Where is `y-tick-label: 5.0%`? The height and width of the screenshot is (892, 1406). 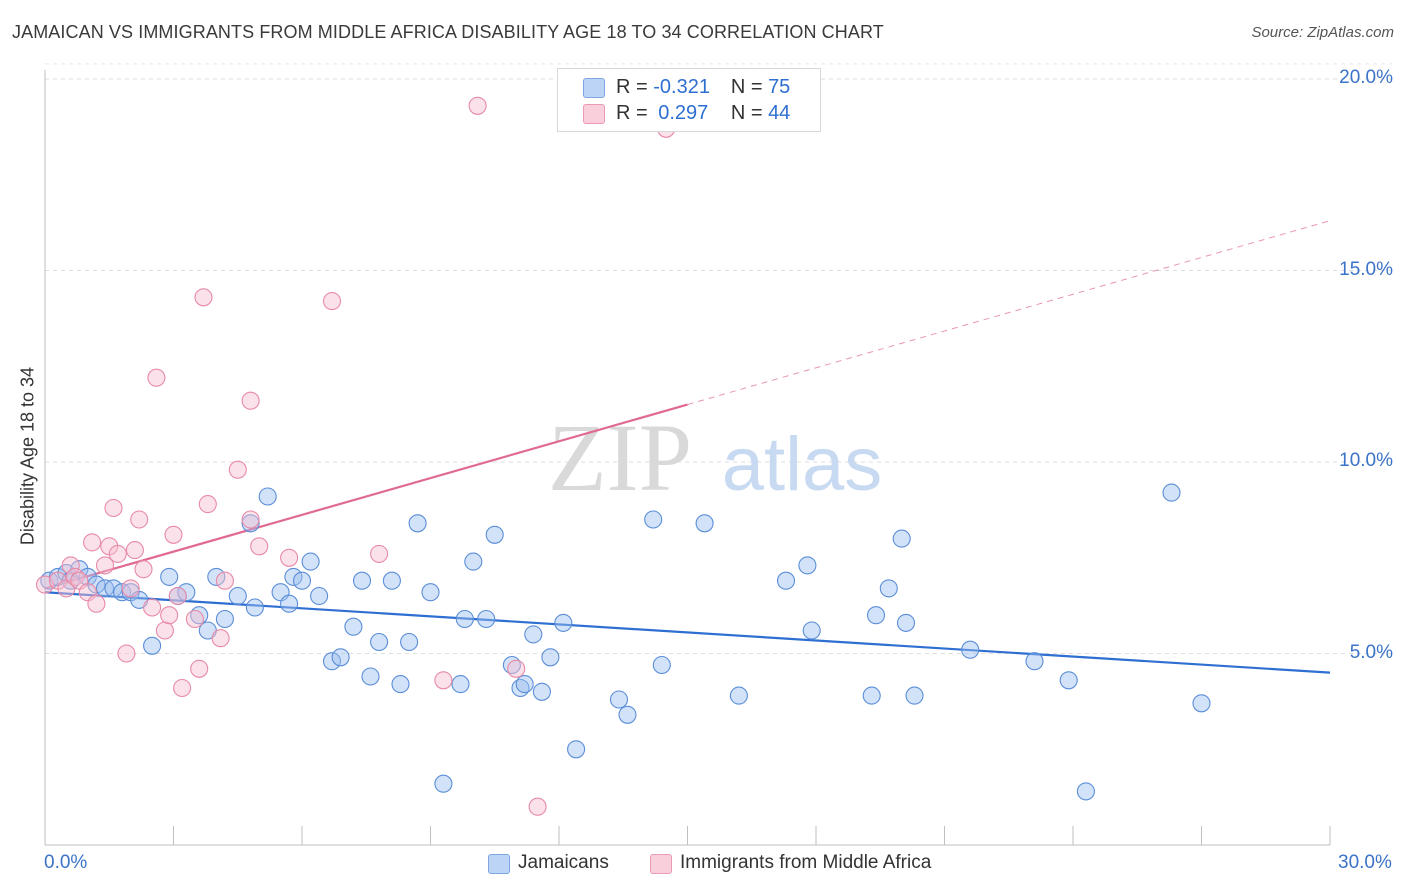
y-tick-label: 5.0% is located at coordinates (1371, 652).